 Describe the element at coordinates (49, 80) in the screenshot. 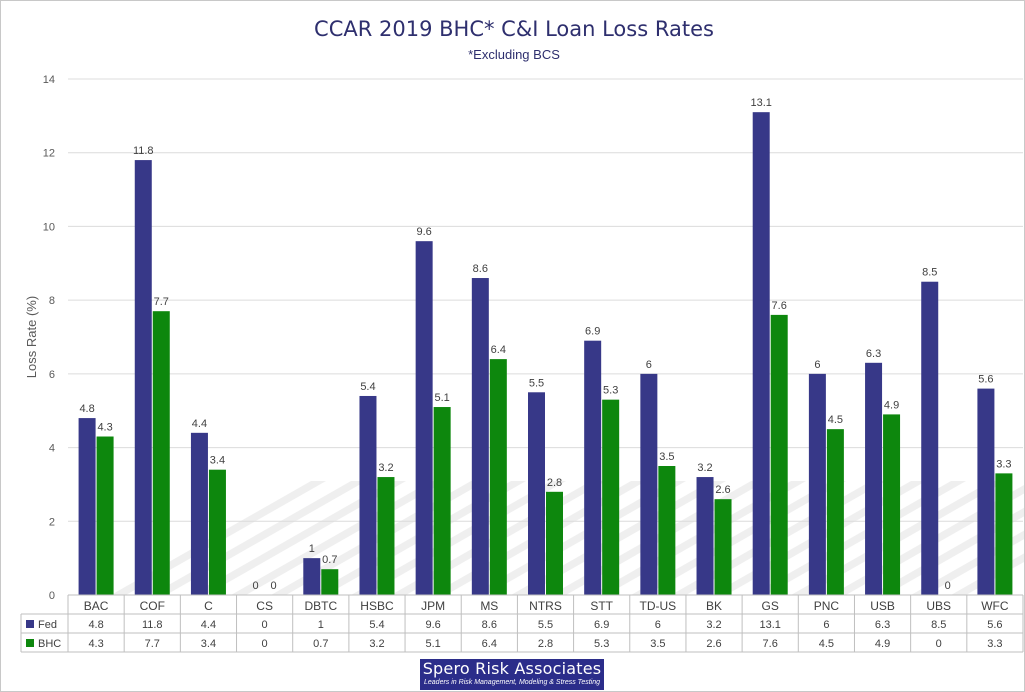

I see `y-tick-label: 14` at that location.